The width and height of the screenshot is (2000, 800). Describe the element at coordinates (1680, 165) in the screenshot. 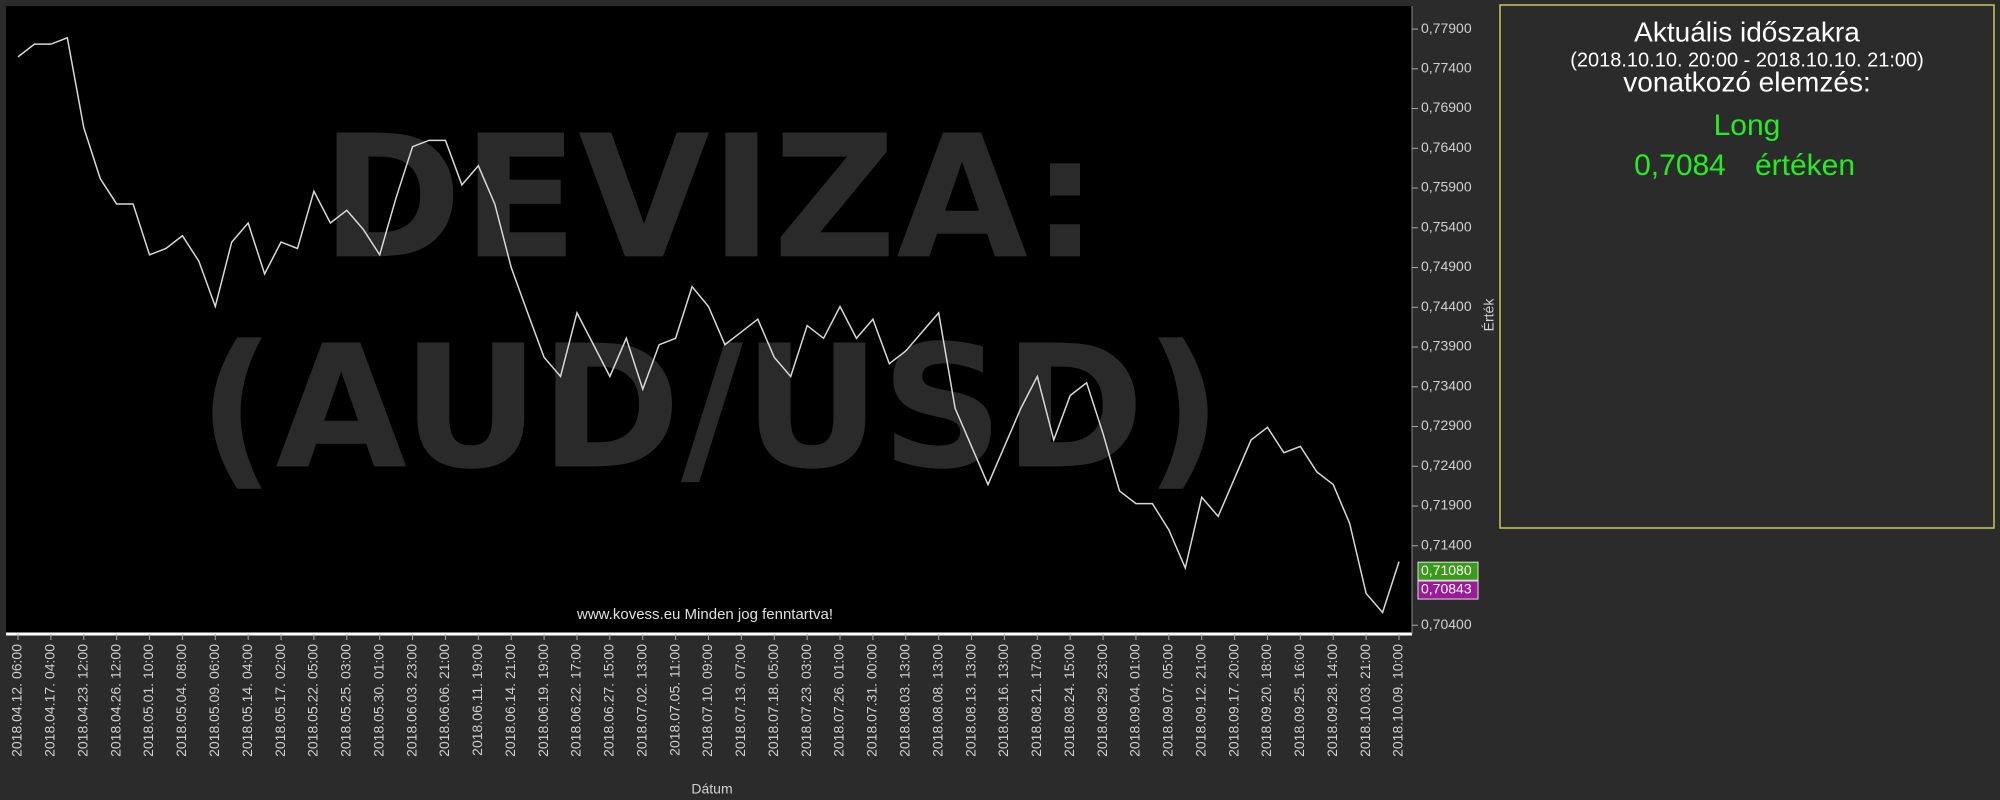

I see `panel-price: 0,7084` at that location.